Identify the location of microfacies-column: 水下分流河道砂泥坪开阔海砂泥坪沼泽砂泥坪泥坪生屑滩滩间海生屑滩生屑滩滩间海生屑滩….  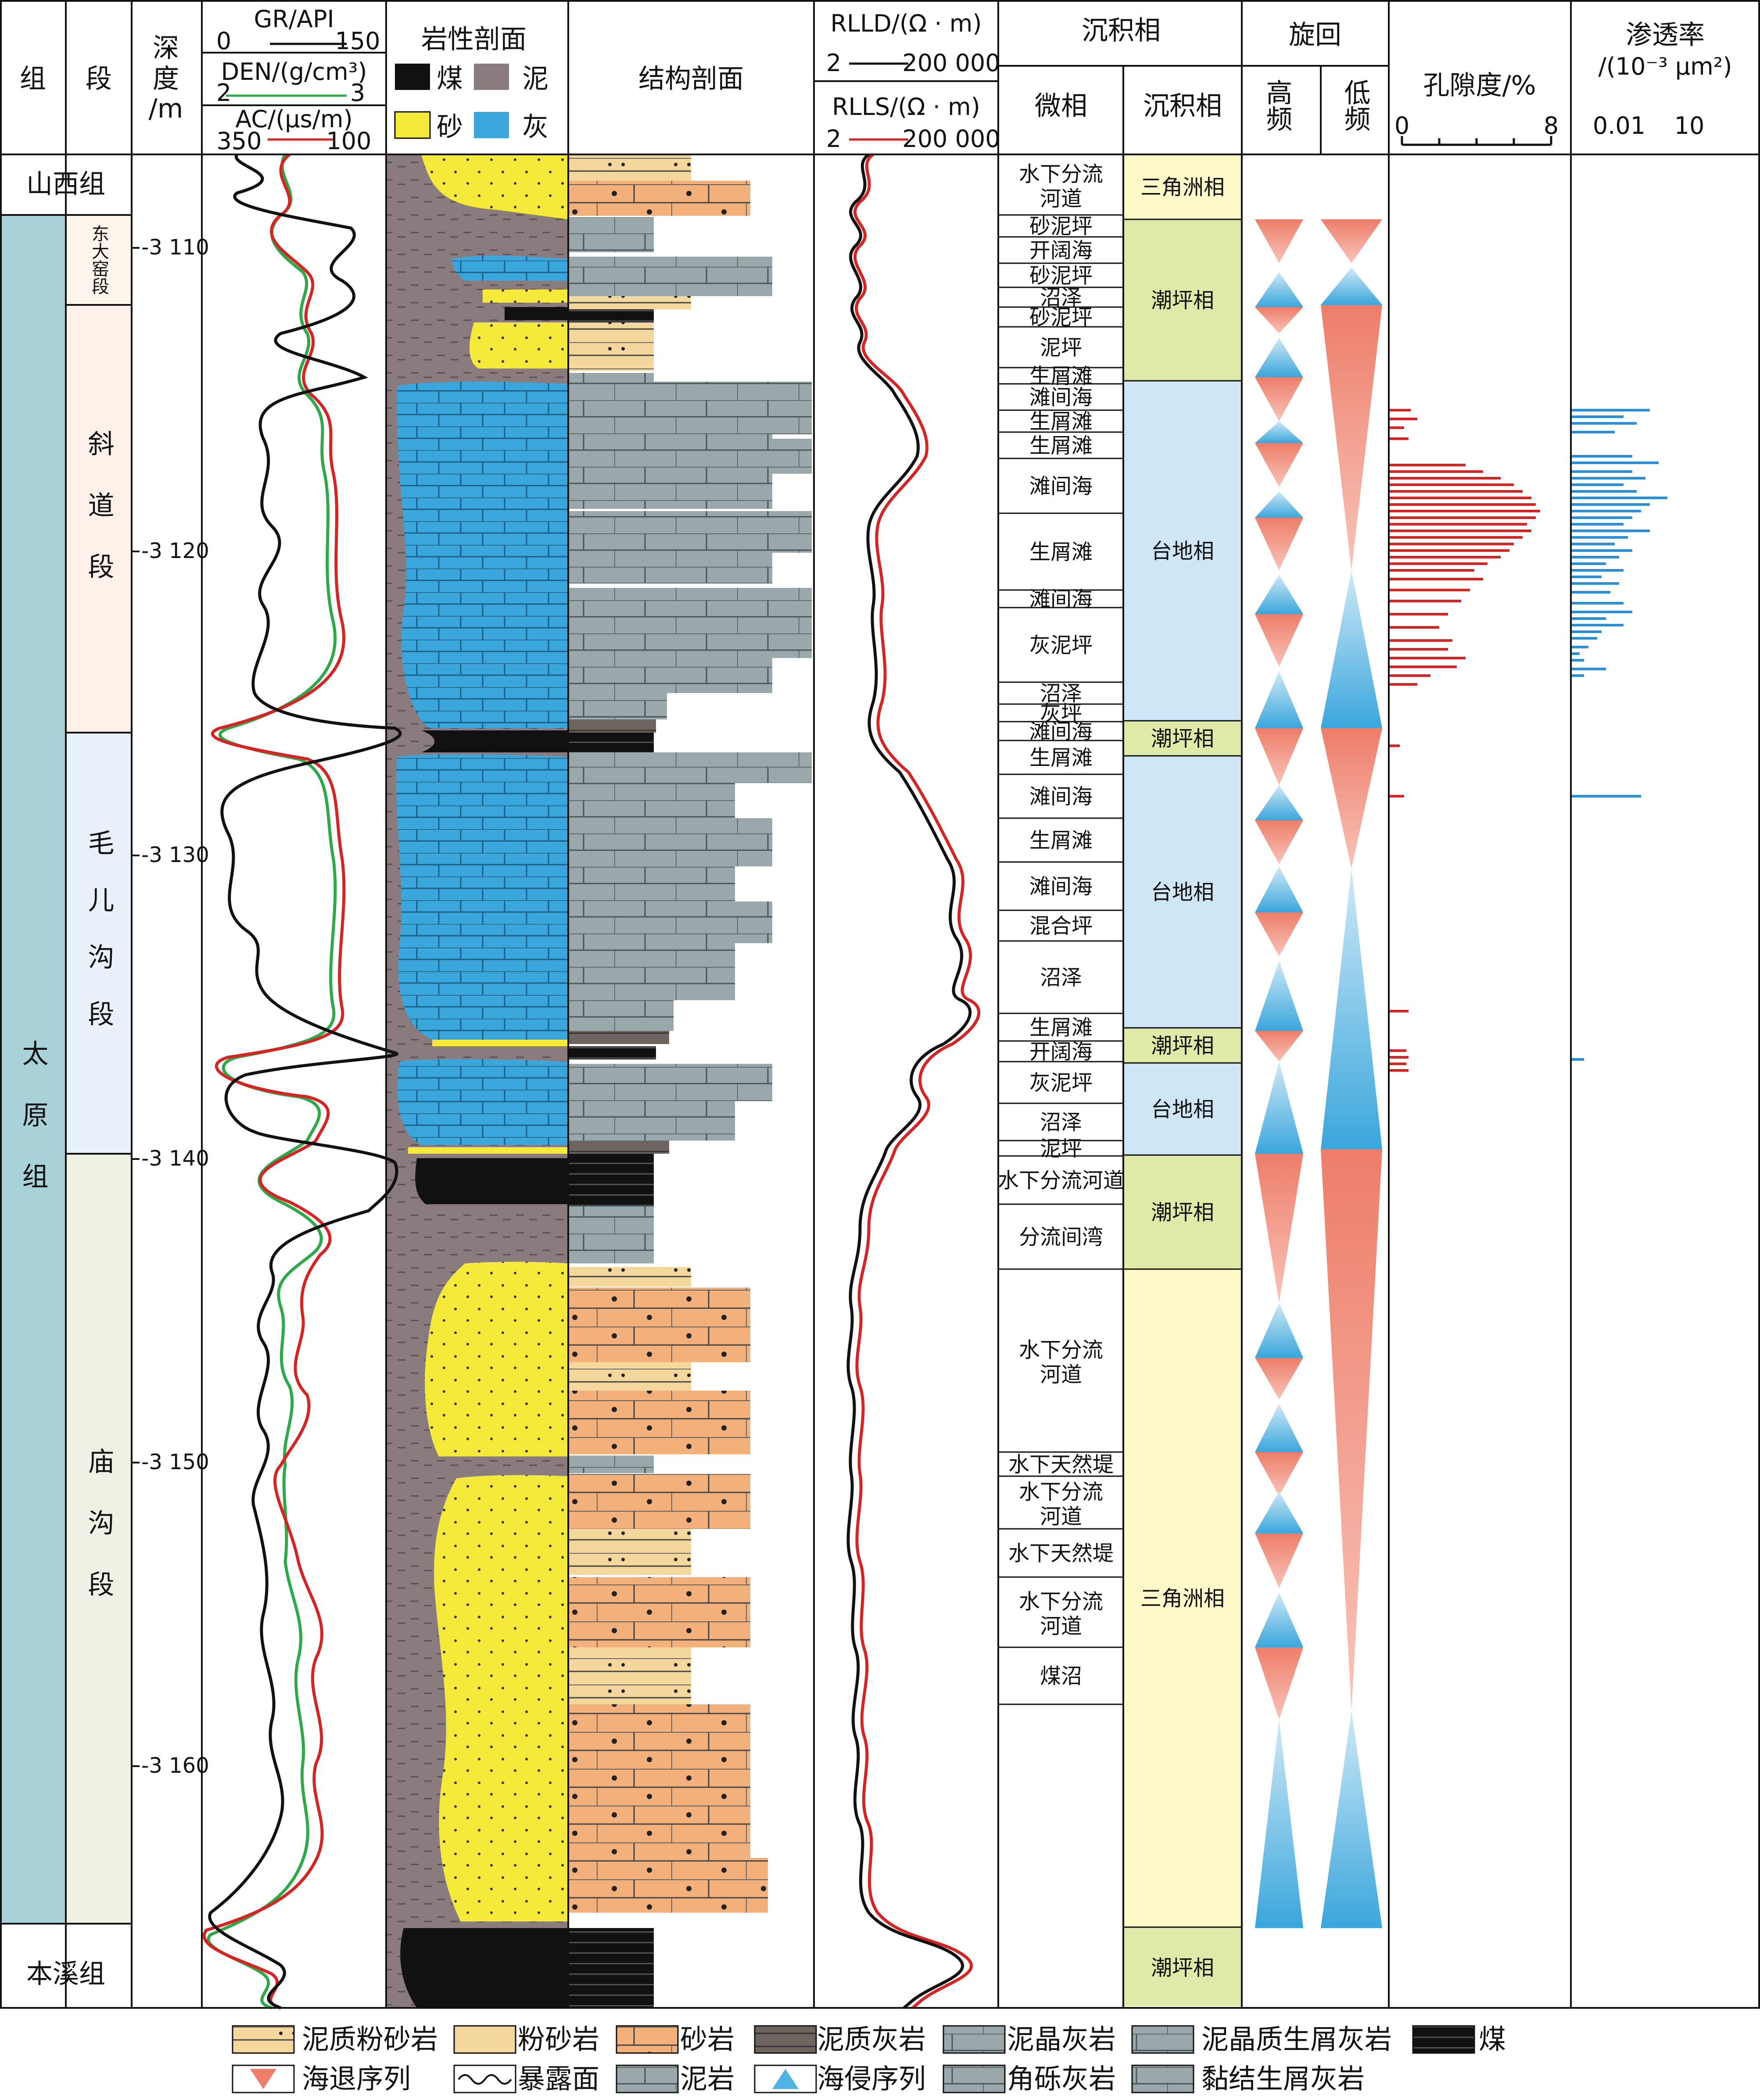
(1061, 933).